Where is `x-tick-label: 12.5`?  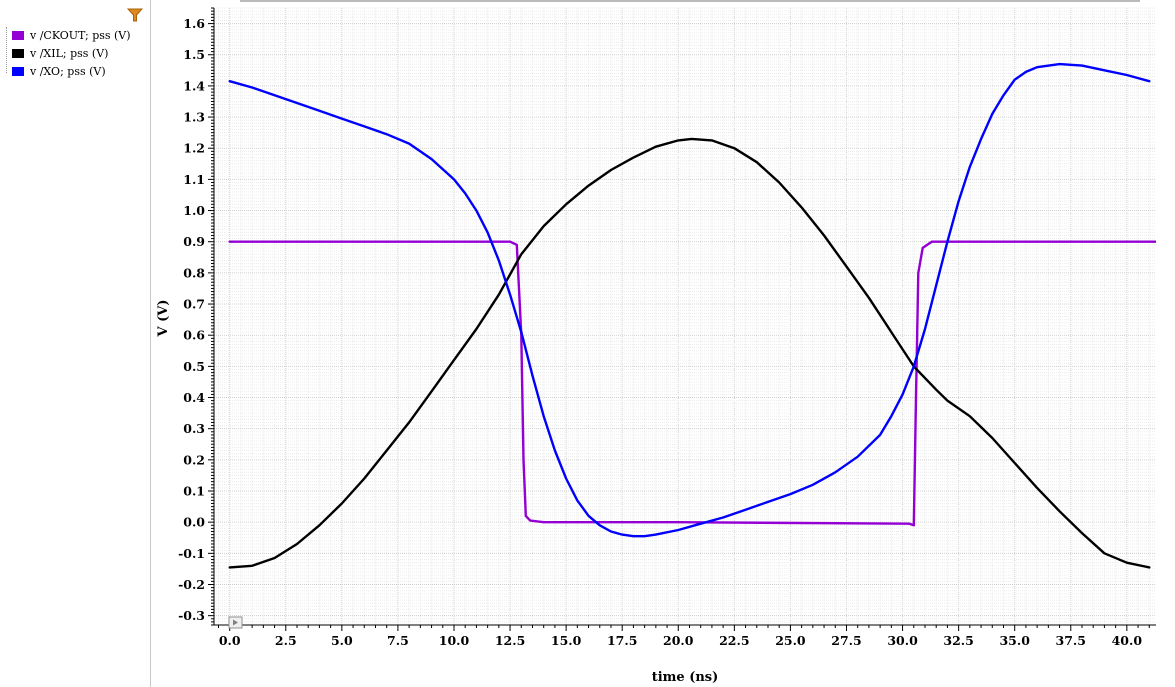 x-tick-label: 12.5 is located at coordinates (510, 640).